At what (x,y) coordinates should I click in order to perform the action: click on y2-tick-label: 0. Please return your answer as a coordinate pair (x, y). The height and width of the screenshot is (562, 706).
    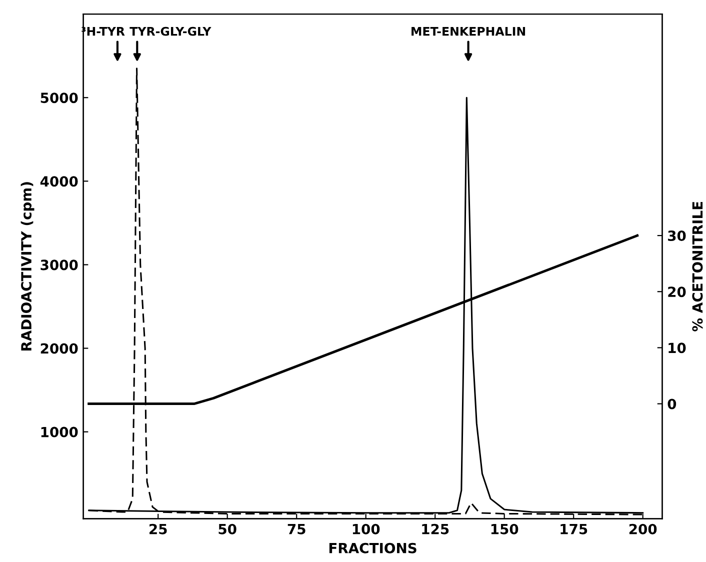
    Looking at the image, I should click on (672, 404).